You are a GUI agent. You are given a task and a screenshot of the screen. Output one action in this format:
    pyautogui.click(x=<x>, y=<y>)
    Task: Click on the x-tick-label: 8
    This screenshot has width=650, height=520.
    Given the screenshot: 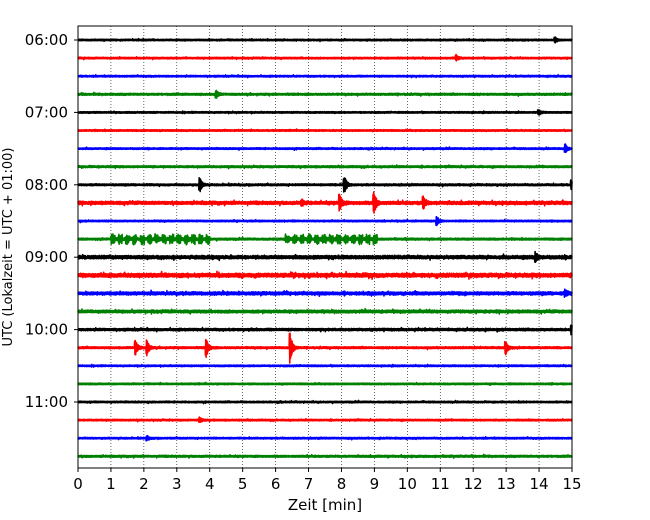 What is the action you would take?
    pyautogui.click(x=342, y=484)
    